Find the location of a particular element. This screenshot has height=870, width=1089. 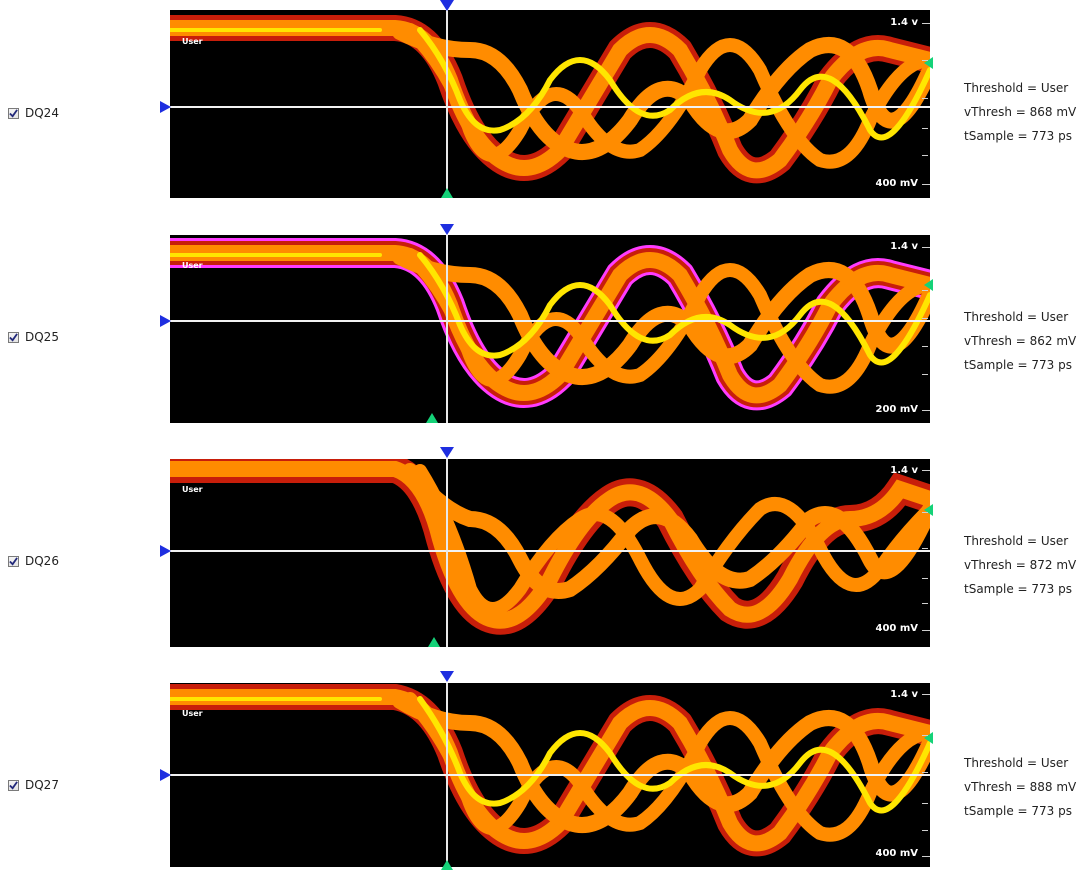

channel-label: DQ25 is located at coordinates (42, 337).